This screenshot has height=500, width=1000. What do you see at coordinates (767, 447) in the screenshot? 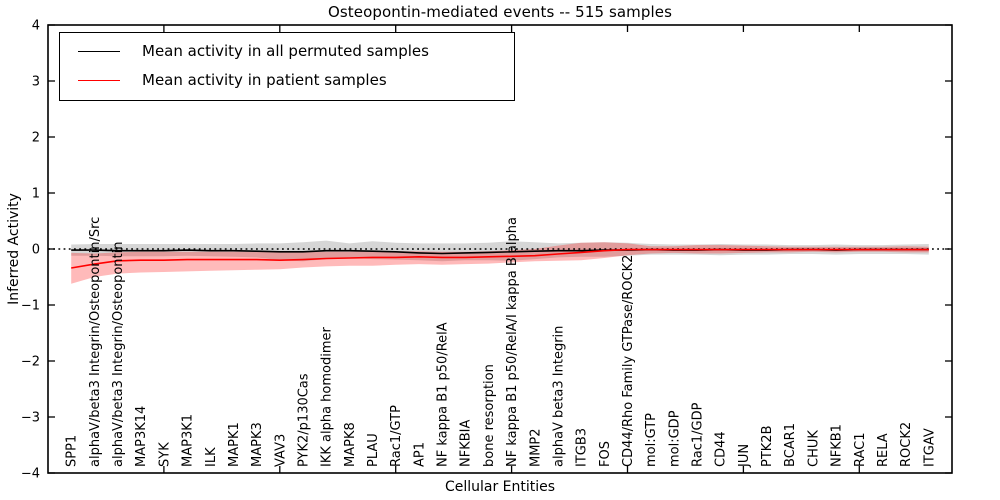
I see `x-category-label: PTK2B` at bounding box center [767, 447].